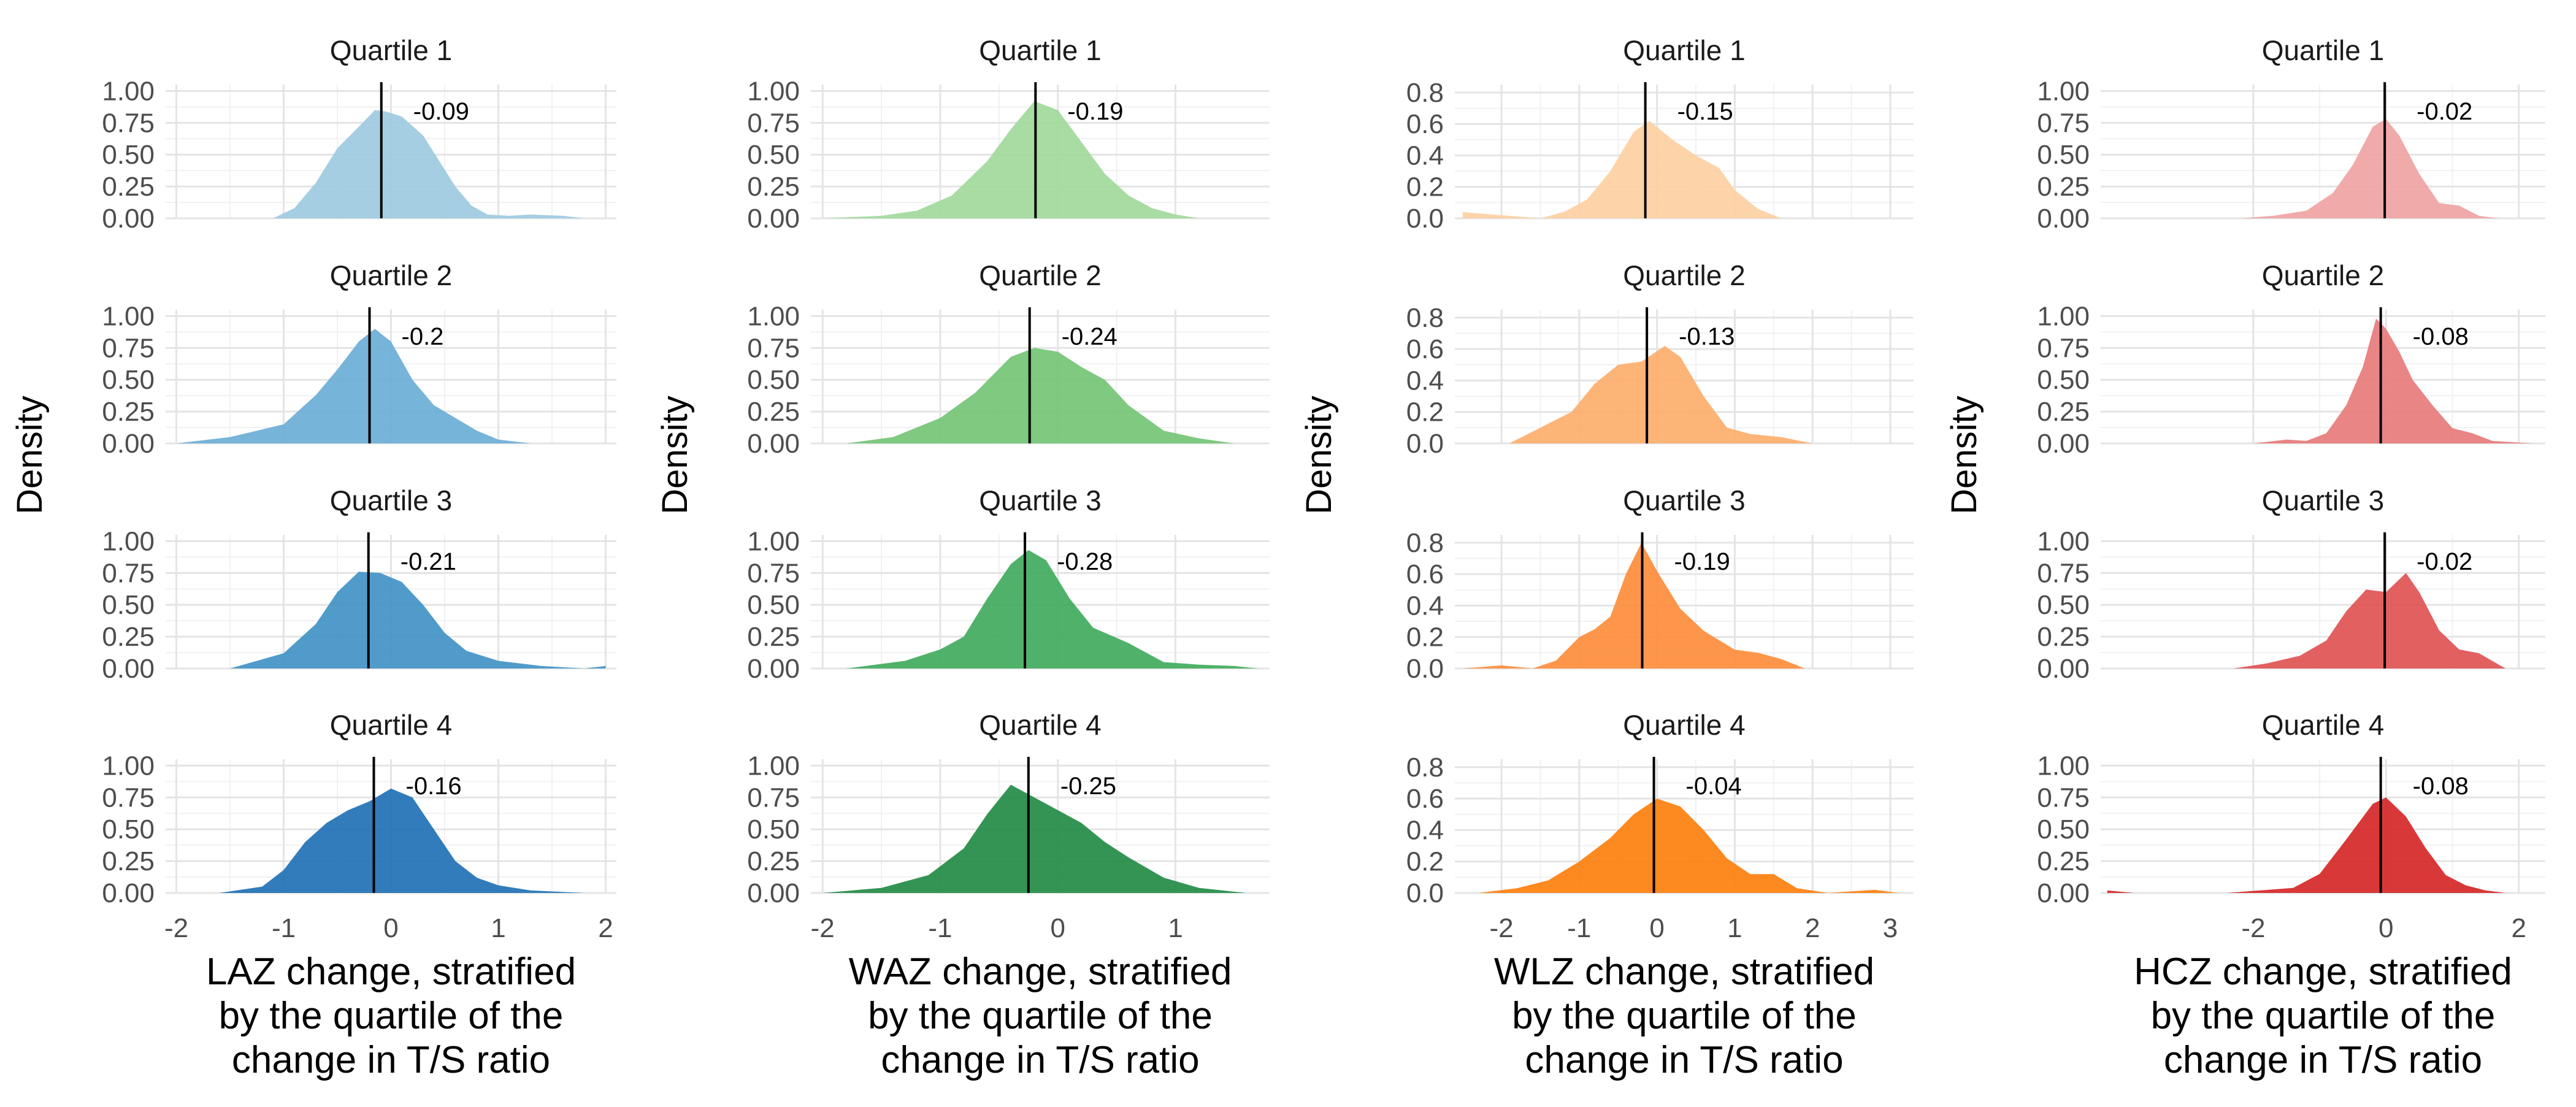 The image size is (2576, 1107). Describe the element at coordinates (423, 336) in the screenshot. I see `median-label: -0.2` at that location.